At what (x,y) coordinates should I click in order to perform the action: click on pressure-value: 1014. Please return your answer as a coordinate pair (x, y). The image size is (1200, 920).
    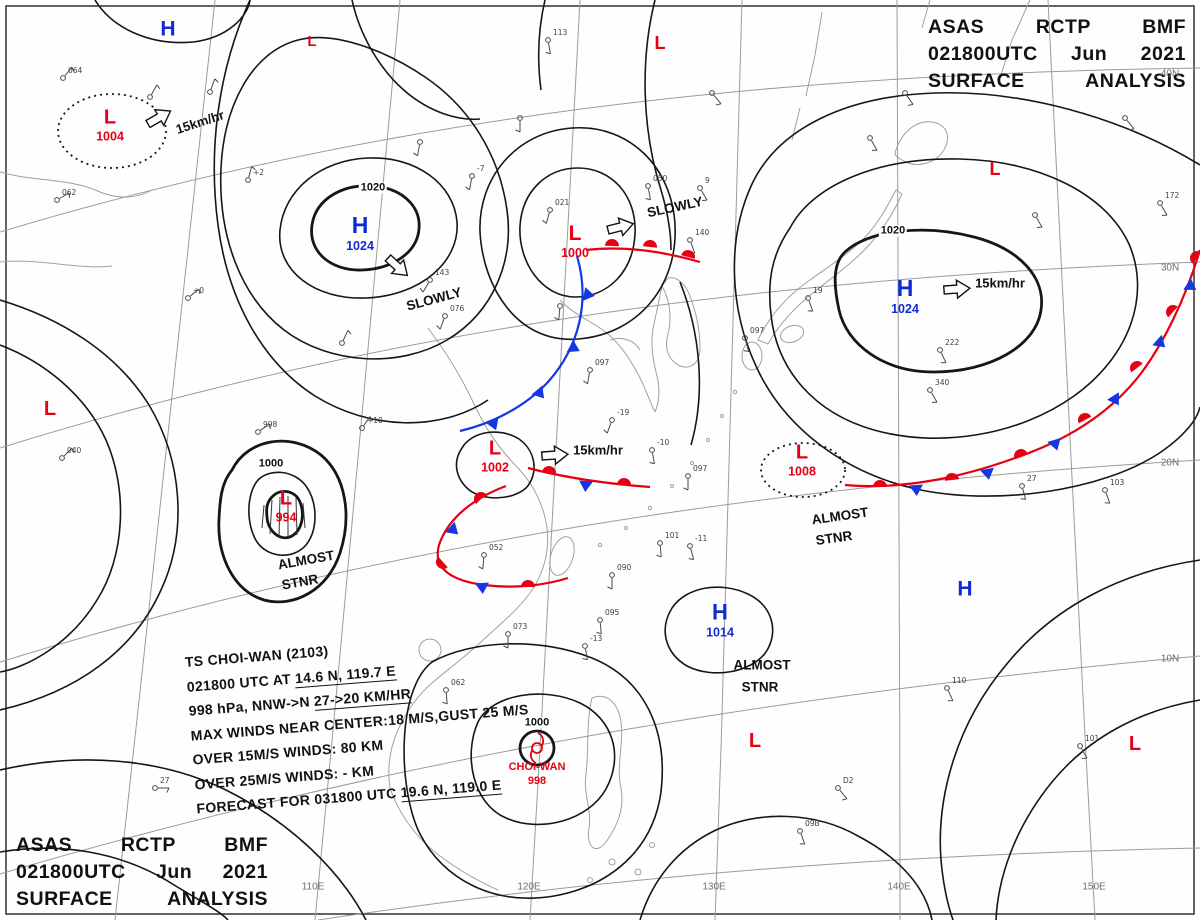
    Looking at the image, I should click on (720, 632).